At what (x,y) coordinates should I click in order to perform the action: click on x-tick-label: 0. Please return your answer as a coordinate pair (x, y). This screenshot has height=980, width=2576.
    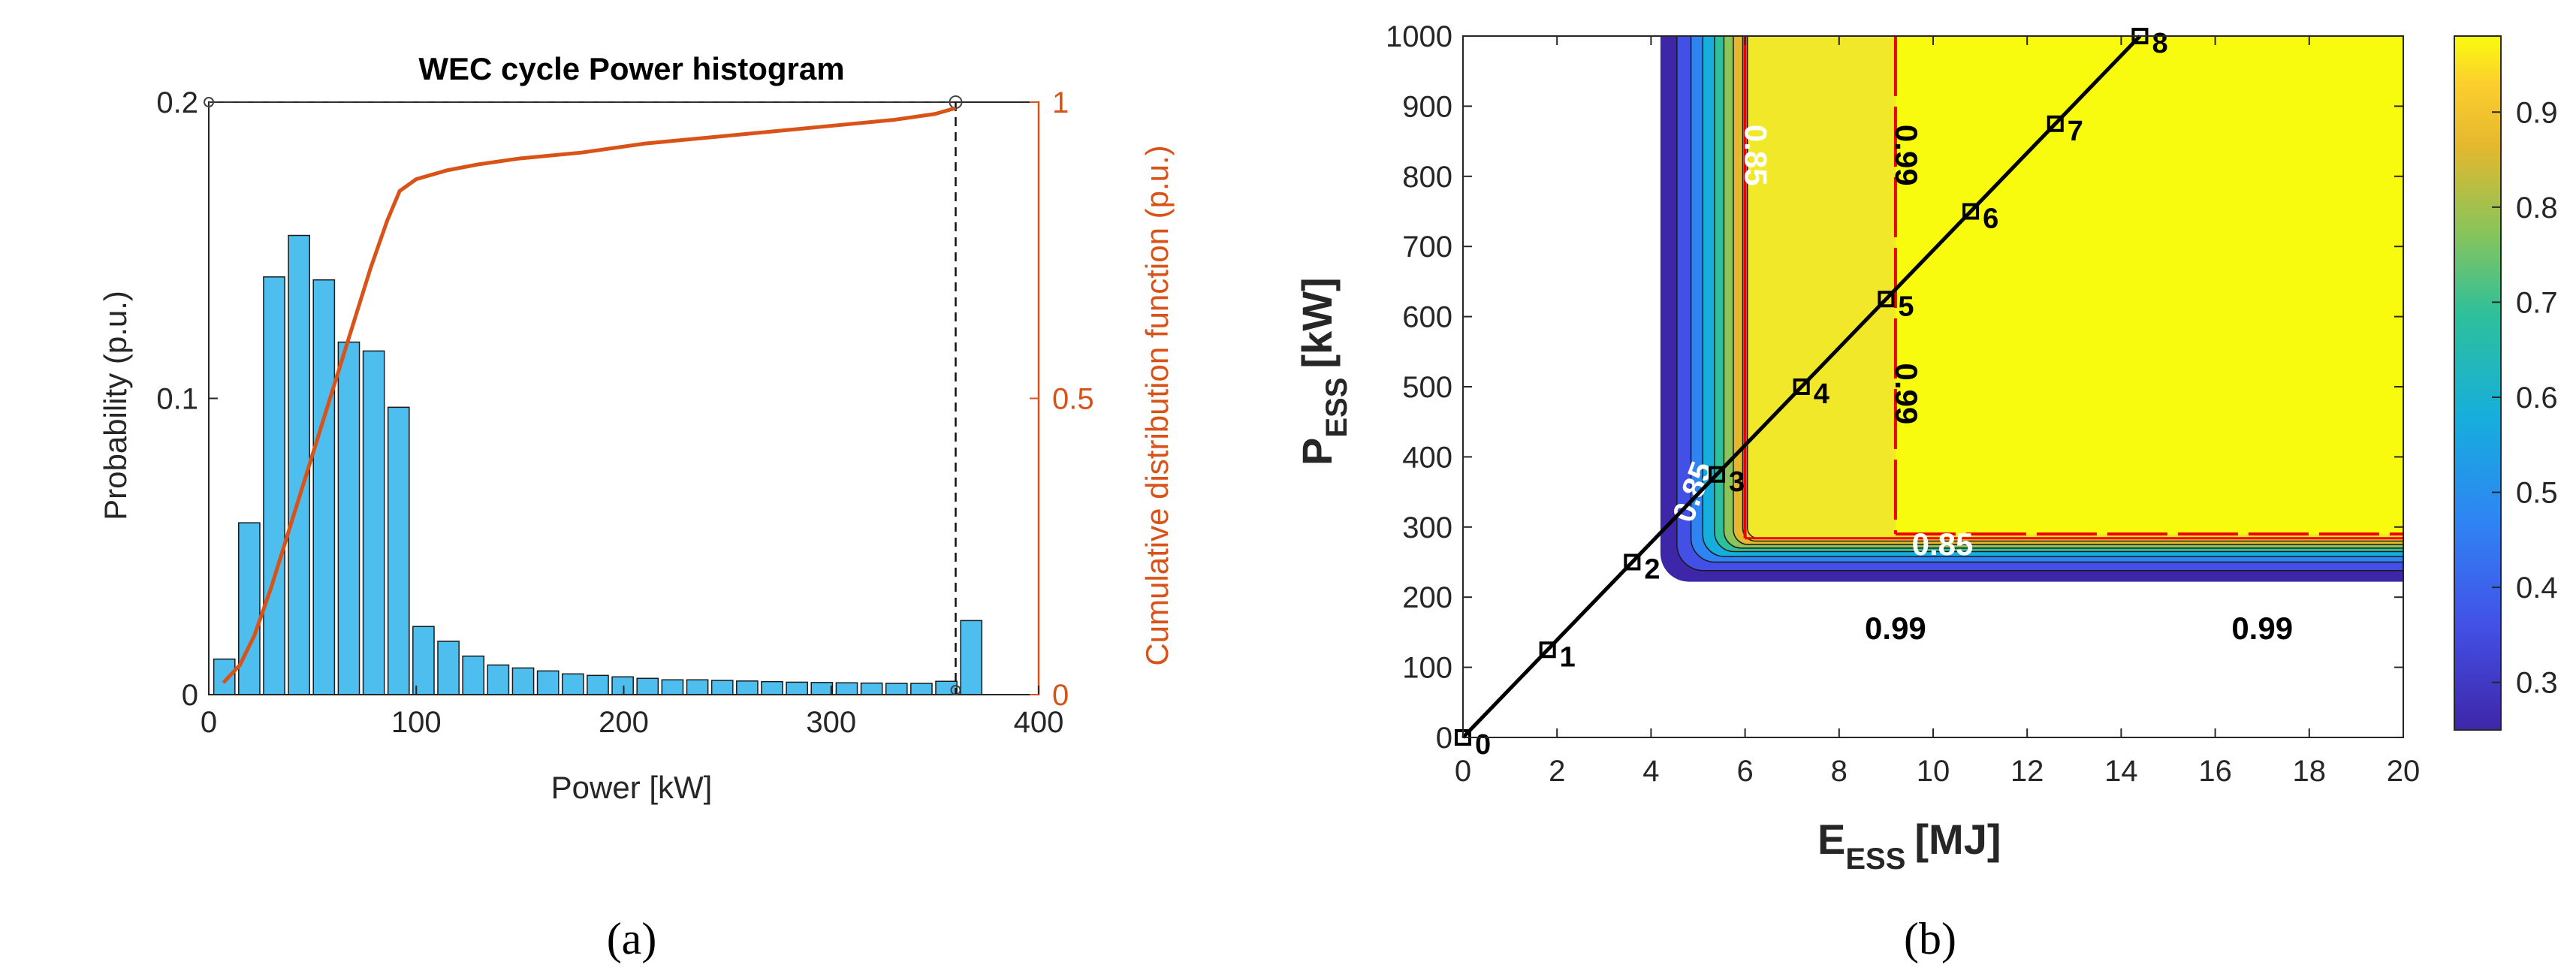
    Looking at the image, I should click on (1463, 771).